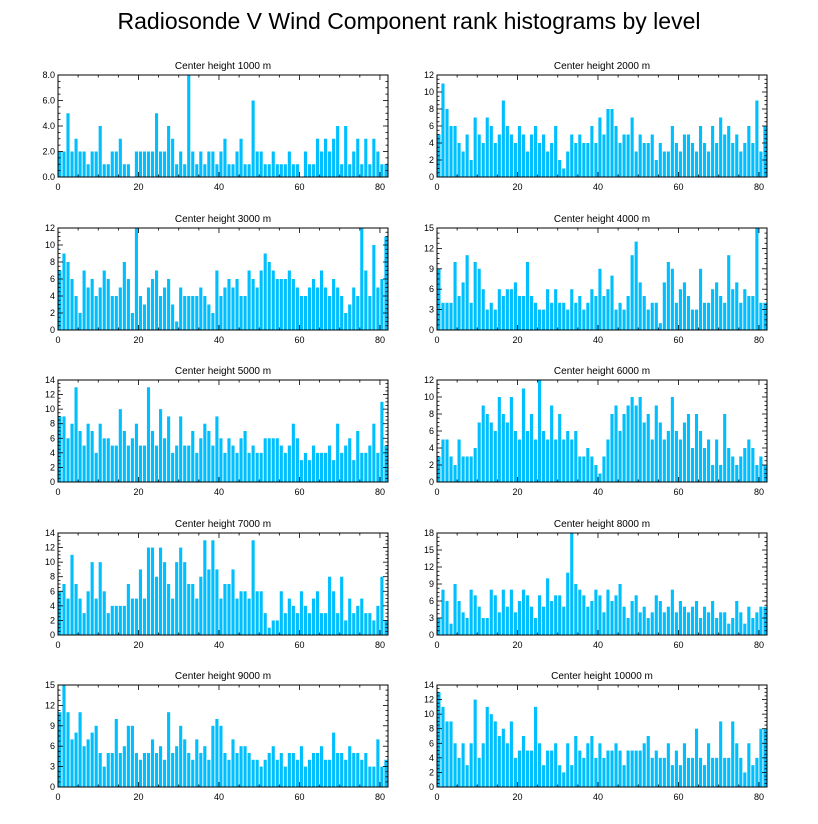  Describe the element at coordinates (429, 685) in the screenshot. I see `y-tick-label: 14` at that location.